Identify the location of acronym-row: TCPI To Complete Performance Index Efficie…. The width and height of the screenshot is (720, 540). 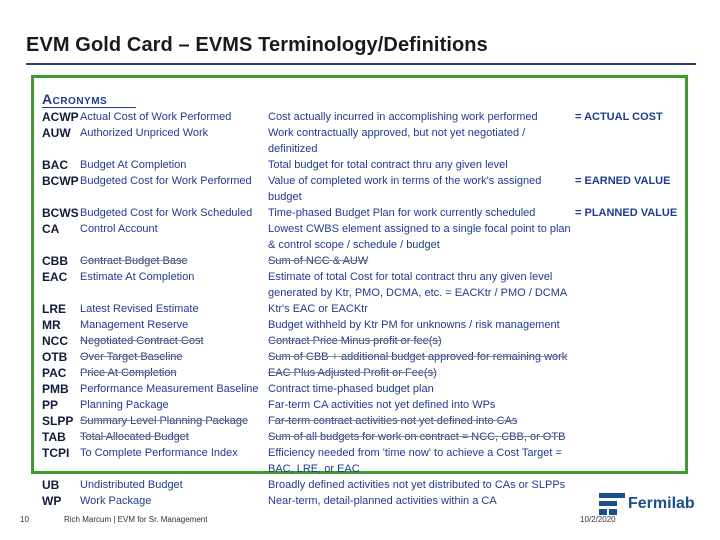
(359, 461).